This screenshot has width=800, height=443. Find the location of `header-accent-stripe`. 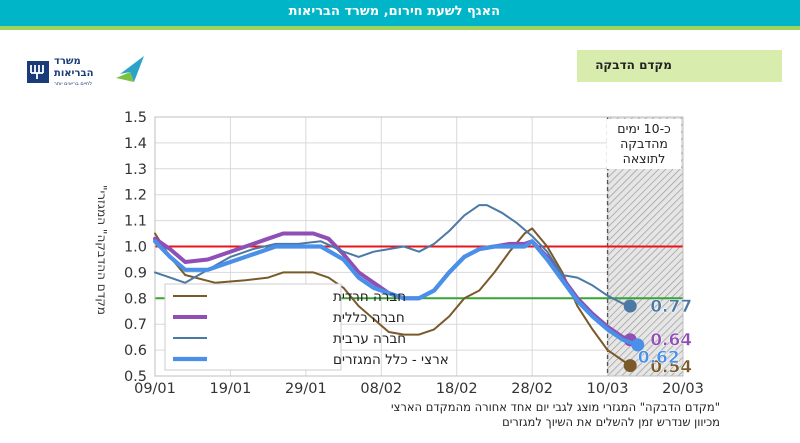

header-accent-stripe is located at coordinates (400, 28).